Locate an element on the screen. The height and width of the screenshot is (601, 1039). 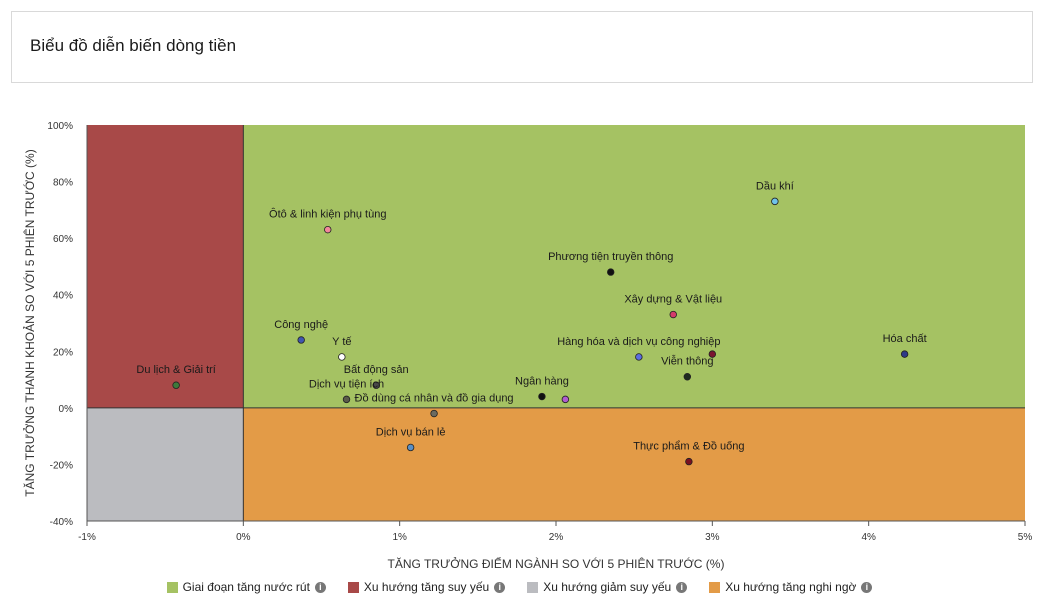
y-tick-label: -40% is located at coordinates (61, 522).